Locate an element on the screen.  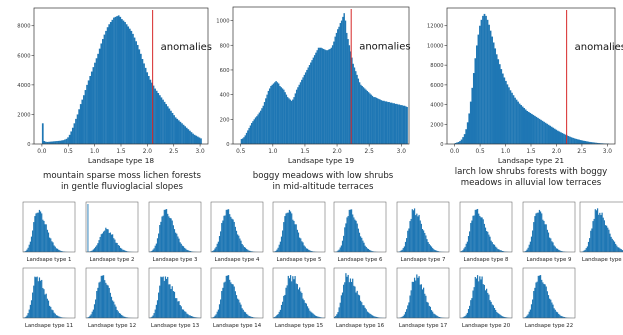
x-tick-label-t18: 3.0 is located at coordinates (200, 152).